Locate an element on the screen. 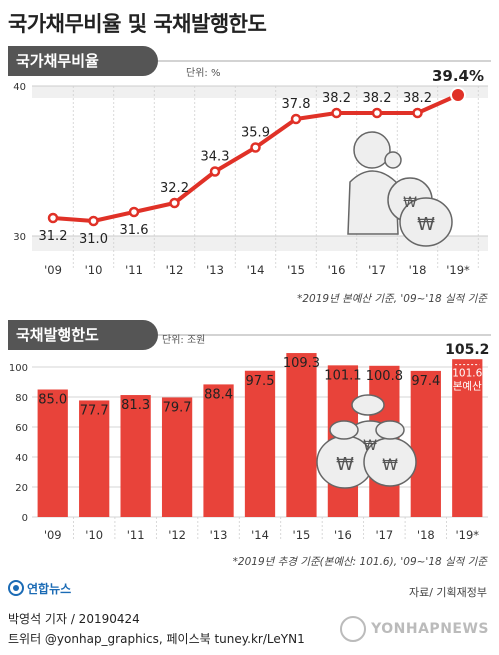 The width and height of the screenshot is (499, 655). y-tick-label: 30 is located at coordinates (19, 237).